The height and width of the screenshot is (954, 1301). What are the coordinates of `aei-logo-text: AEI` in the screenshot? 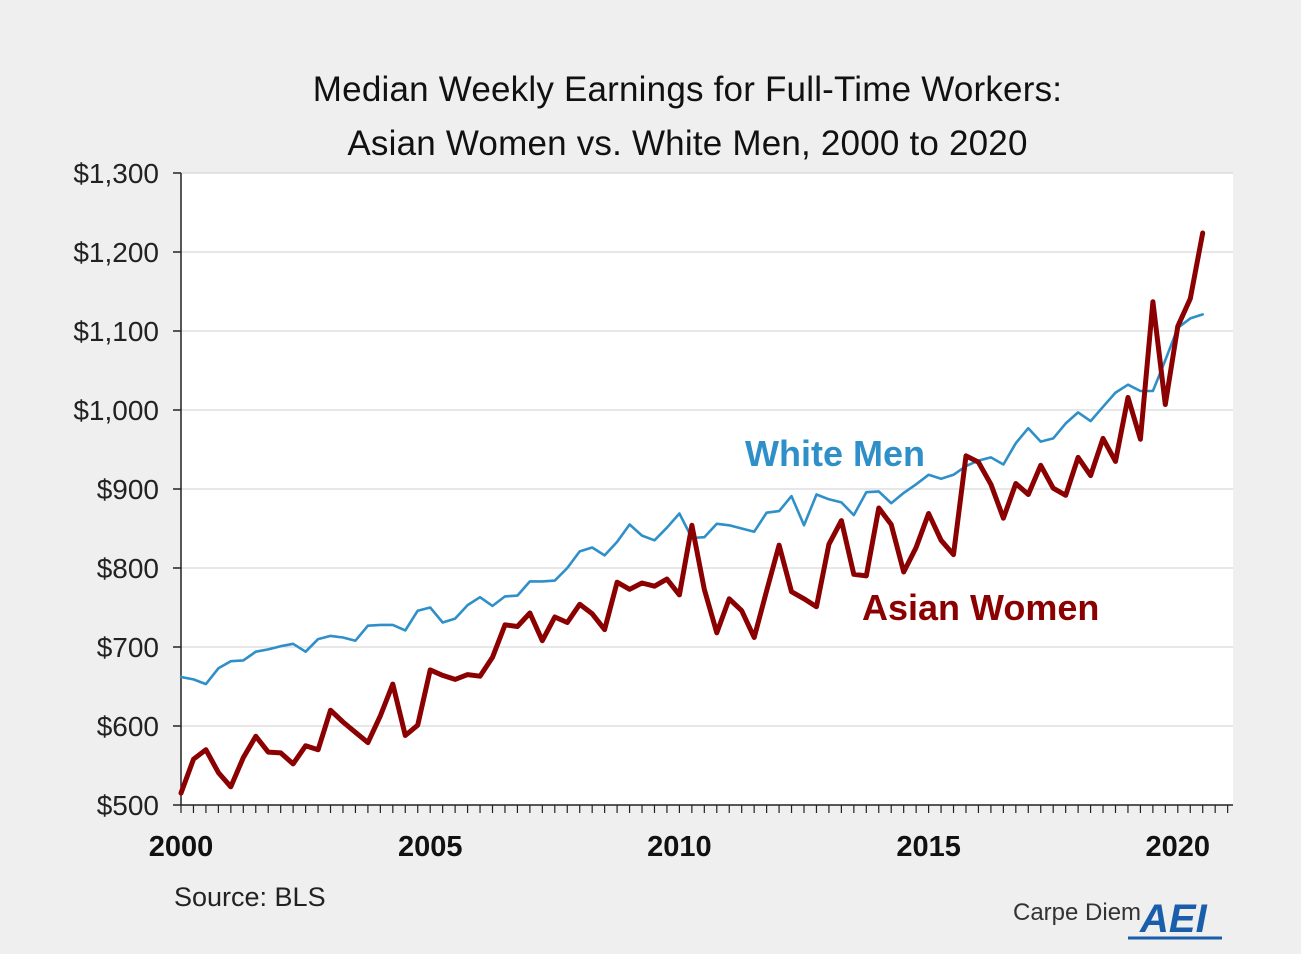 It's located at (1173, 919).